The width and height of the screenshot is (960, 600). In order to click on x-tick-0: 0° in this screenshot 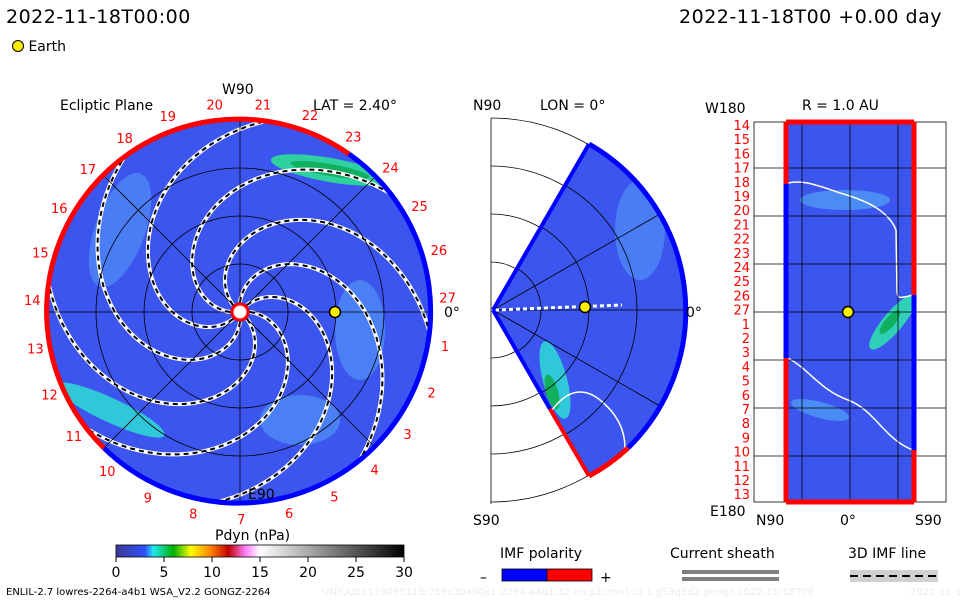, I will do `click(848, 521)`.